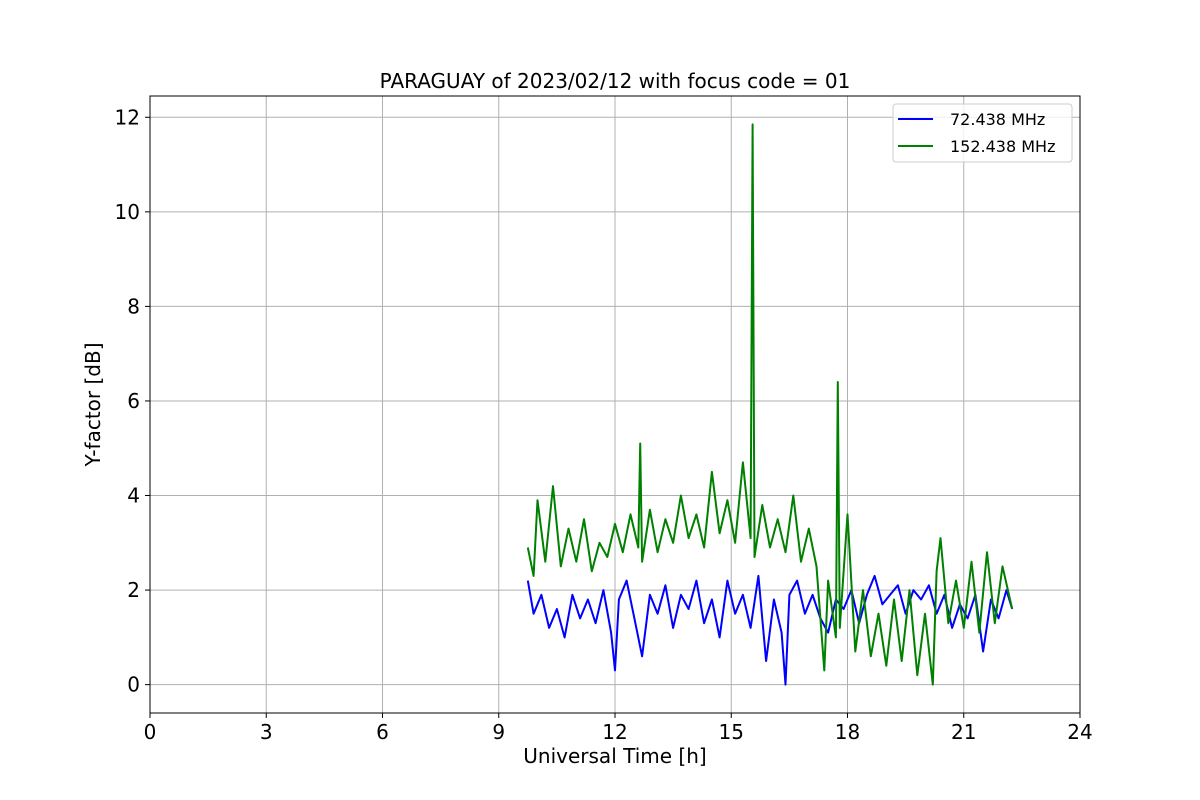 This screenshot has width=1200, height=800. Describe the element at coordinates (133, 306) in the screenshot. I see `y-tick-label: 8` at that location.